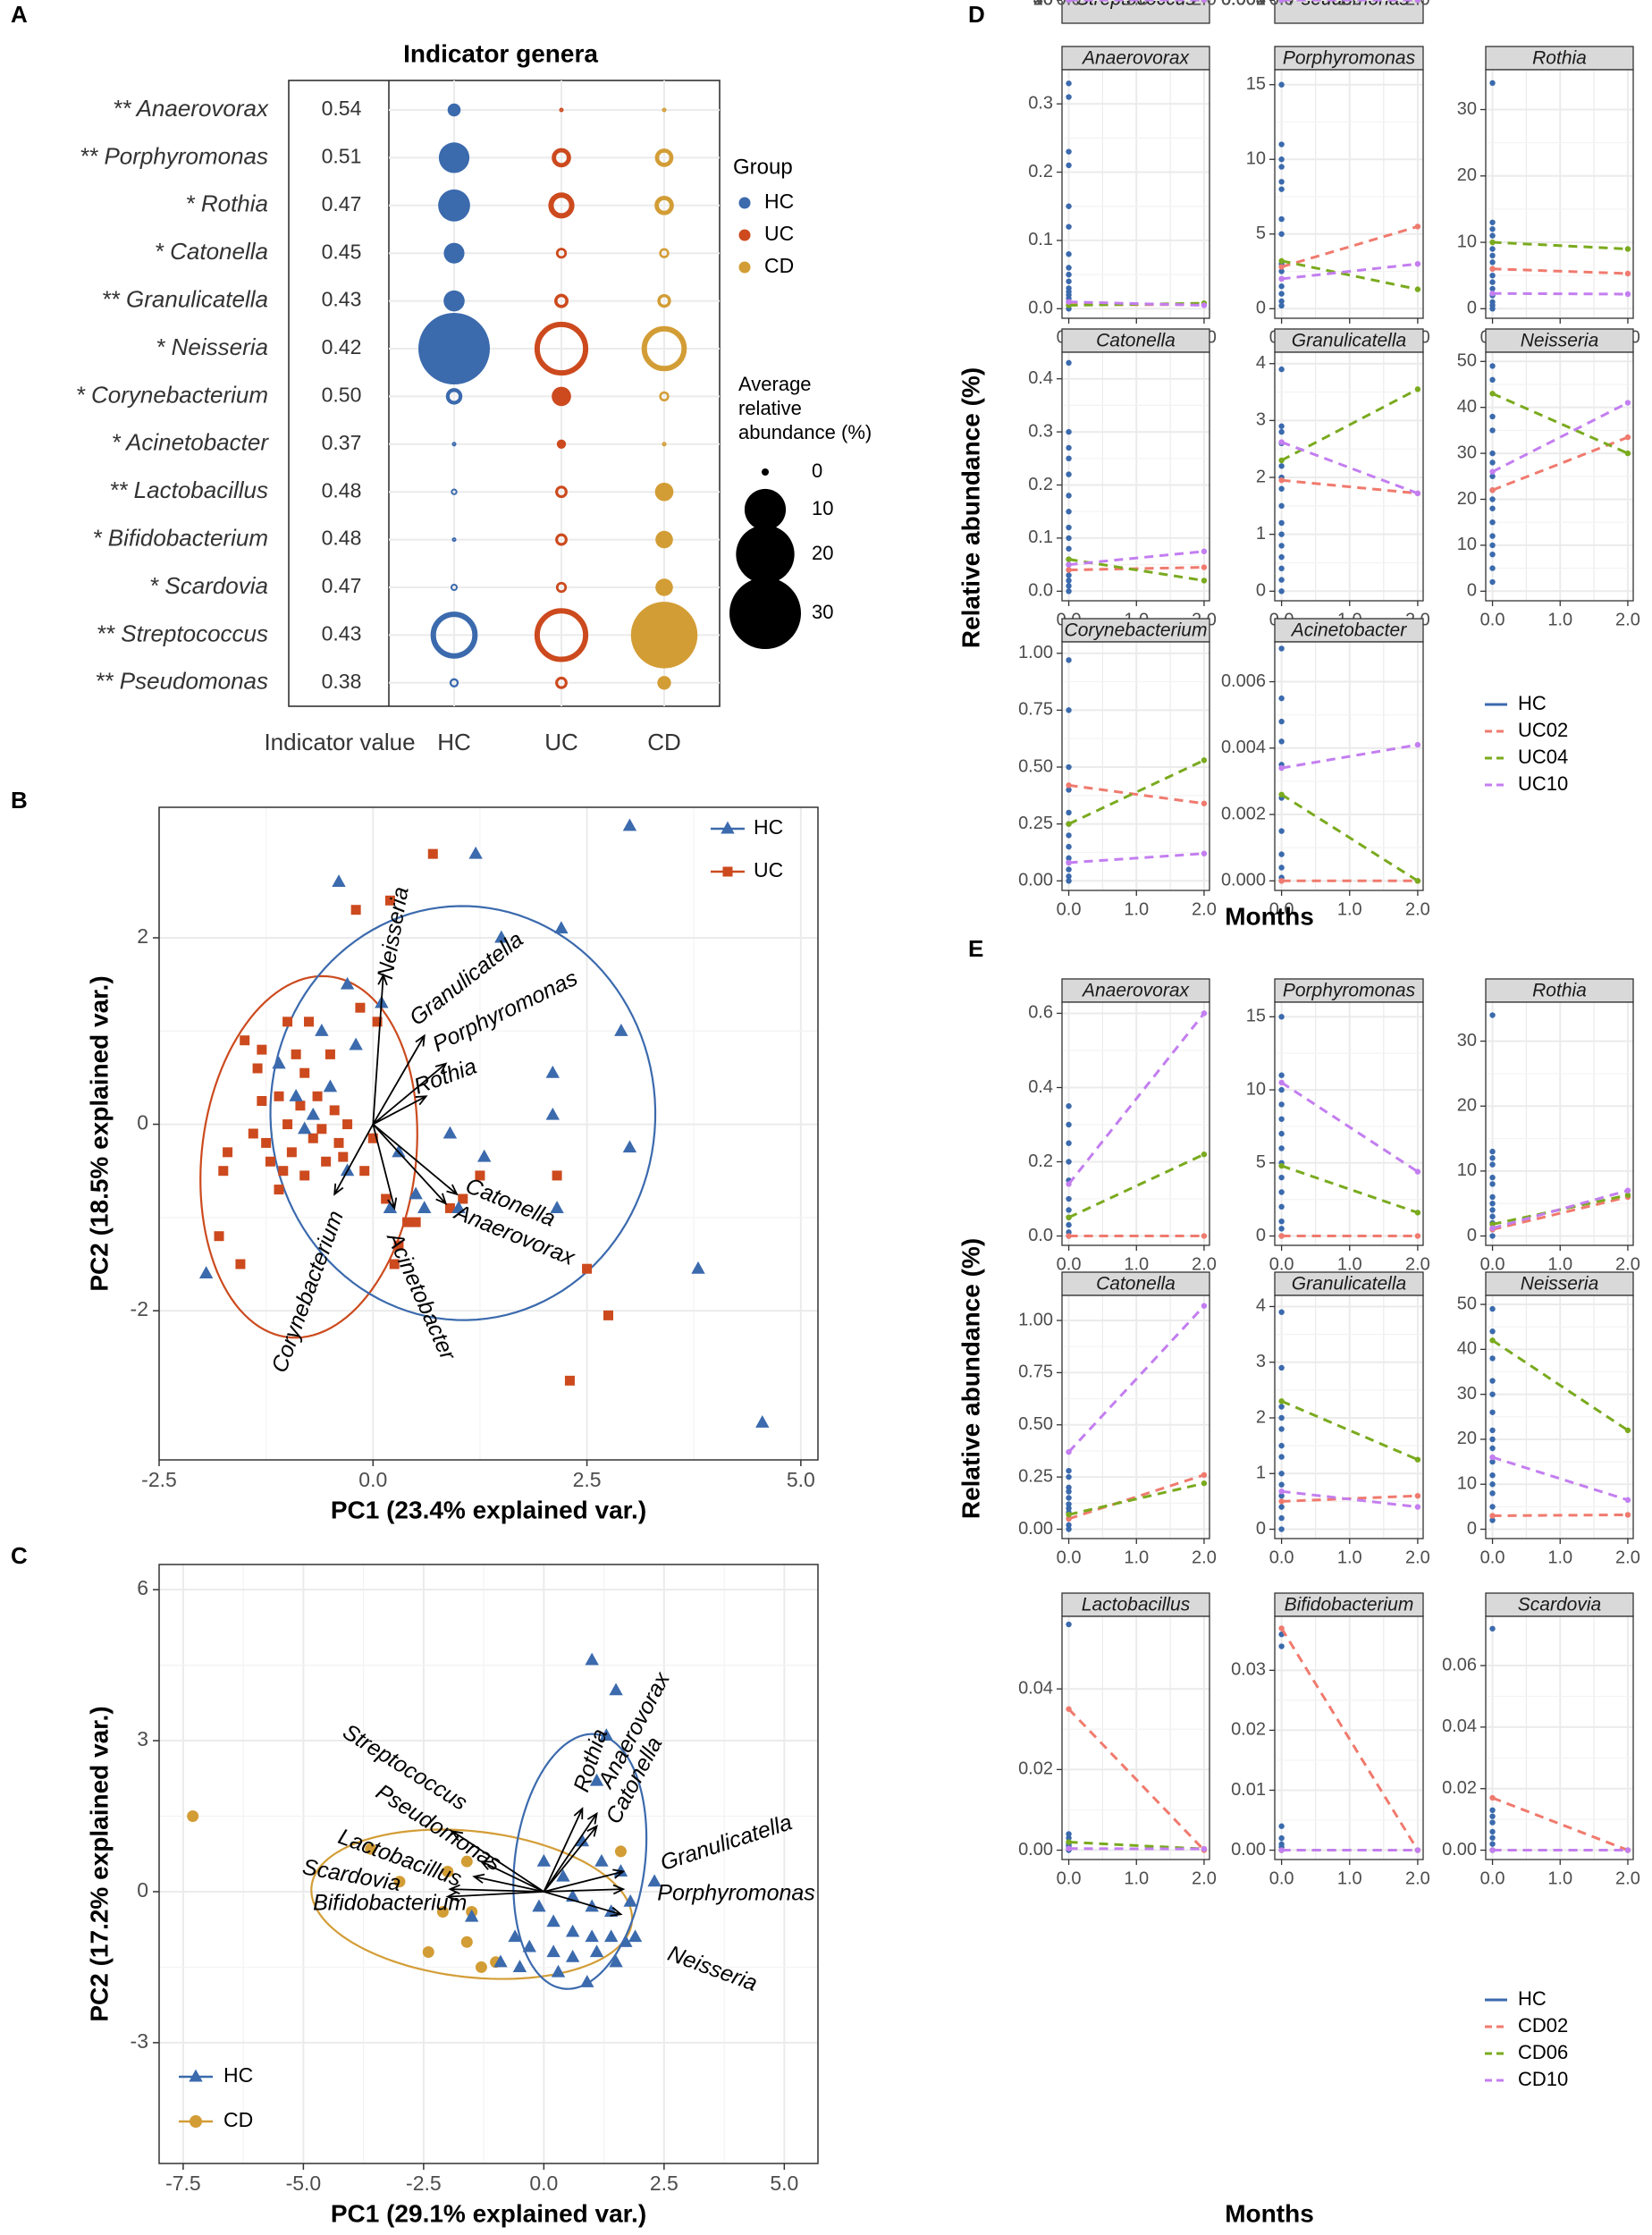  Describe the element at coordinates (1559, 1605) in the screenshot. I see `facet-strip-label: Scardovia` at that location.